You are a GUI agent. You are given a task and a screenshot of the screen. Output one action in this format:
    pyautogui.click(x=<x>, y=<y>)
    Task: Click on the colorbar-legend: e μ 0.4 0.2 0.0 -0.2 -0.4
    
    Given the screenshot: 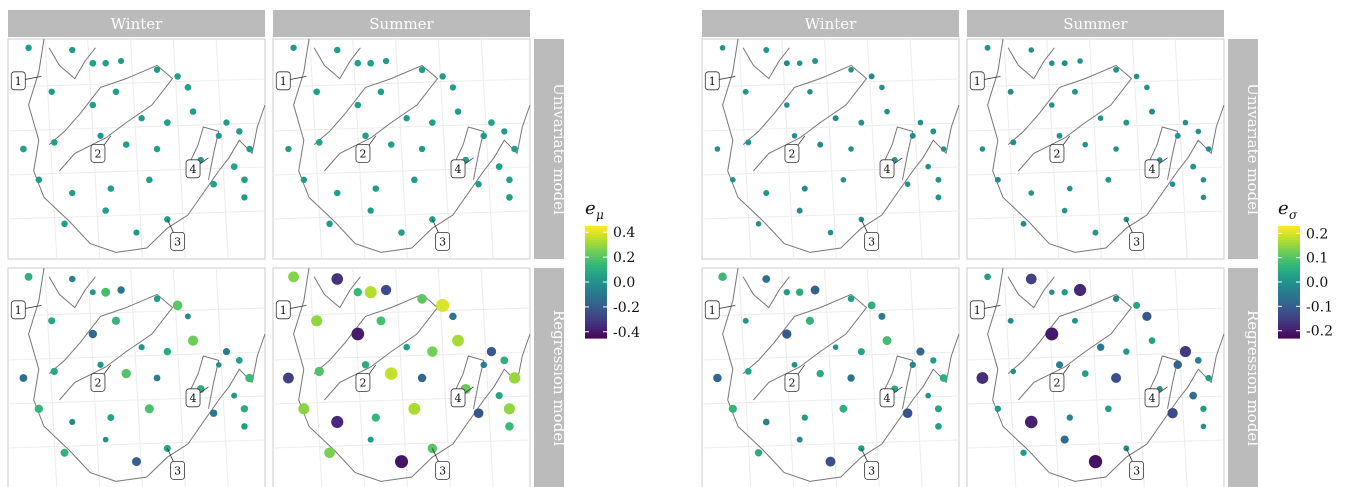 What is the action you would take?
    pyautogui.click(x=612, y=269)
    